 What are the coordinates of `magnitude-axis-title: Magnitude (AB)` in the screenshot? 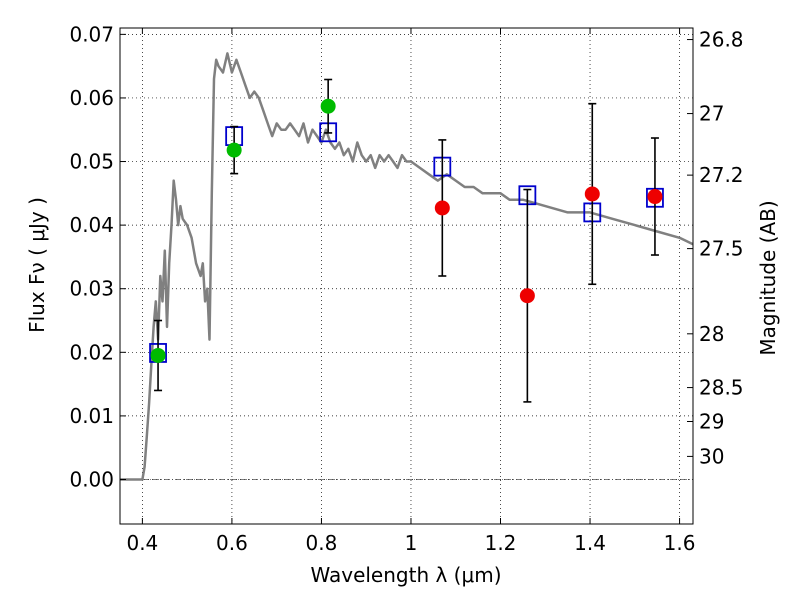 It's located at (768, 277).